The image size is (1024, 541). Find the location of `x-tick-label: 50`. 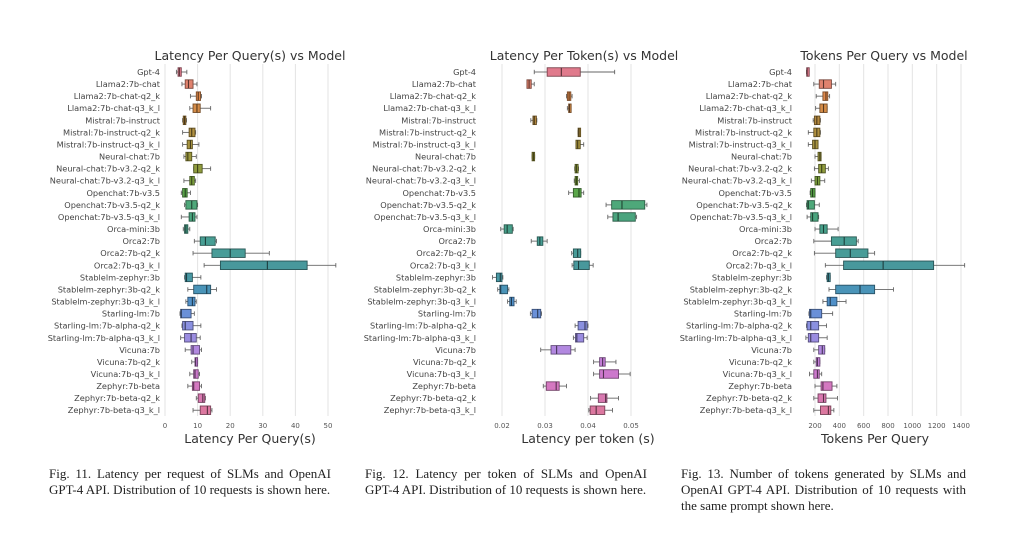

x-tick-label: 50 is located at coordinates (328, 426).